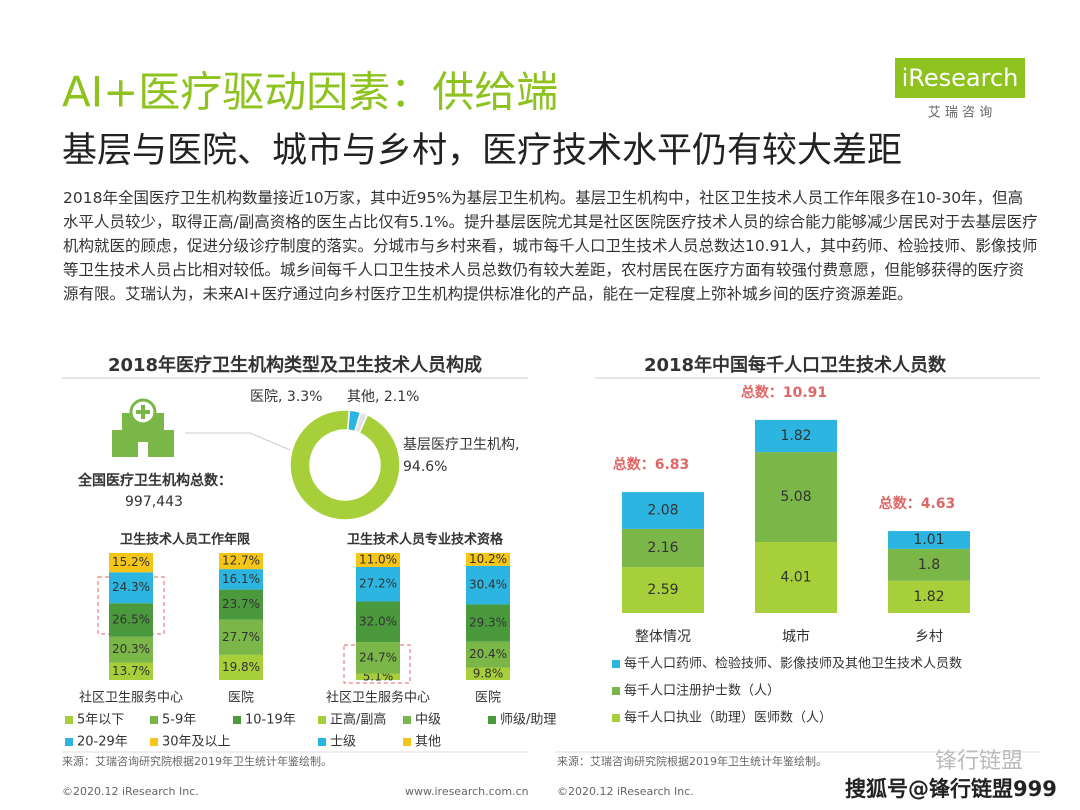  I want to click on data-label: 24.3%, so click(131, 587).